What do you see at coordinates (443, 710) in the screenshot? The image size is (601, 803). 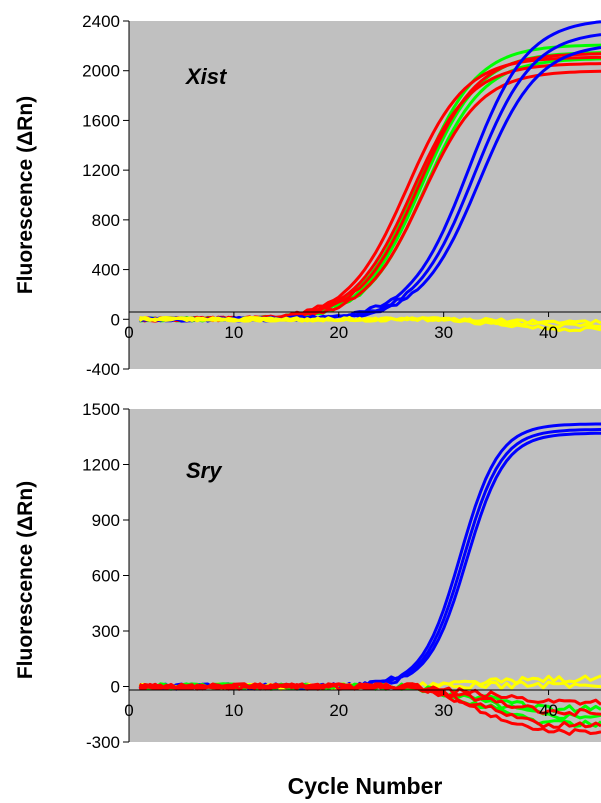 I see `sry-x-tick-label: 30` at bounding box center [443, 710].